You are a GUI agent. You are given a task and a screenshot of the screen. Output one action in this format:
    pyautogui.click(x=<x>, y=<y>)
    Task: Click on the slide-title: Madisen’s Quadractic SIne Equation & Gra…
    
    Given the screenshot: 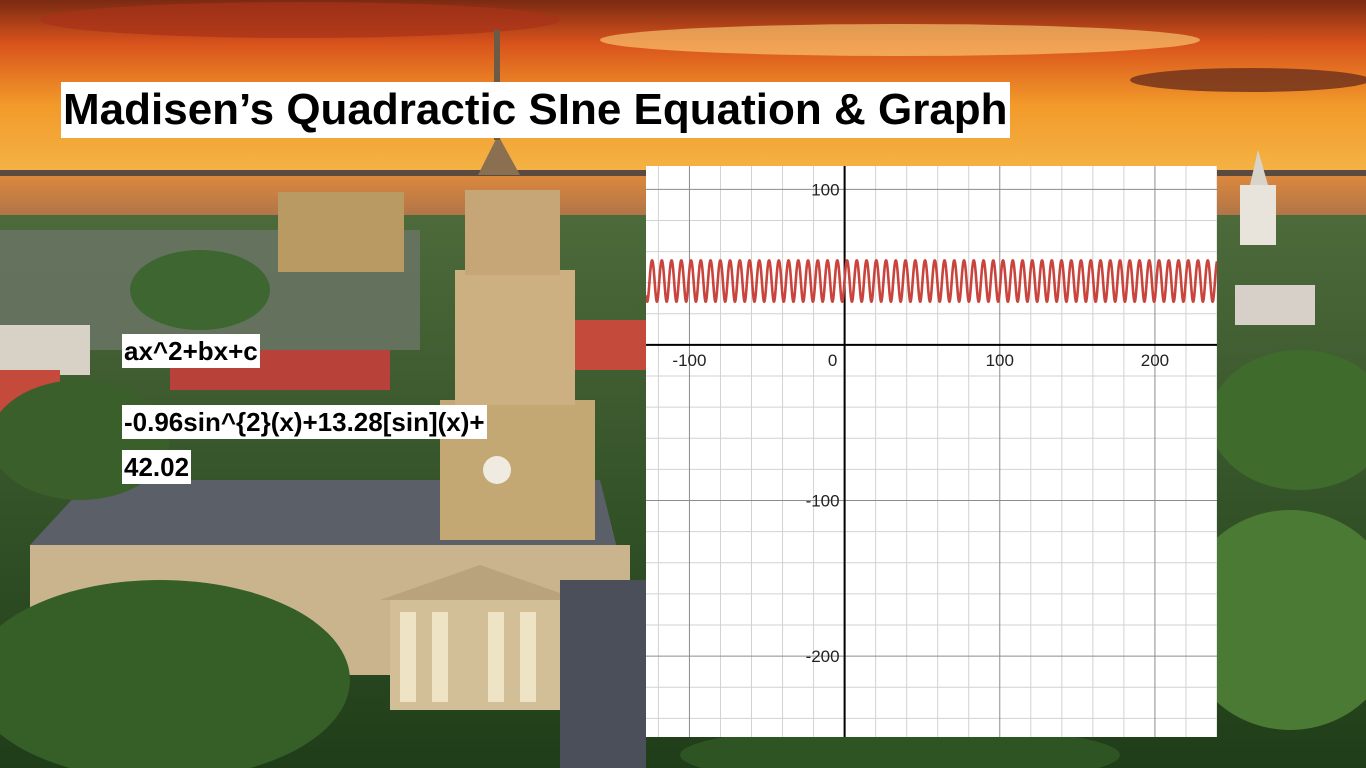 What is the action you would take?
    pyautogui.click(x=535, y=110)
    